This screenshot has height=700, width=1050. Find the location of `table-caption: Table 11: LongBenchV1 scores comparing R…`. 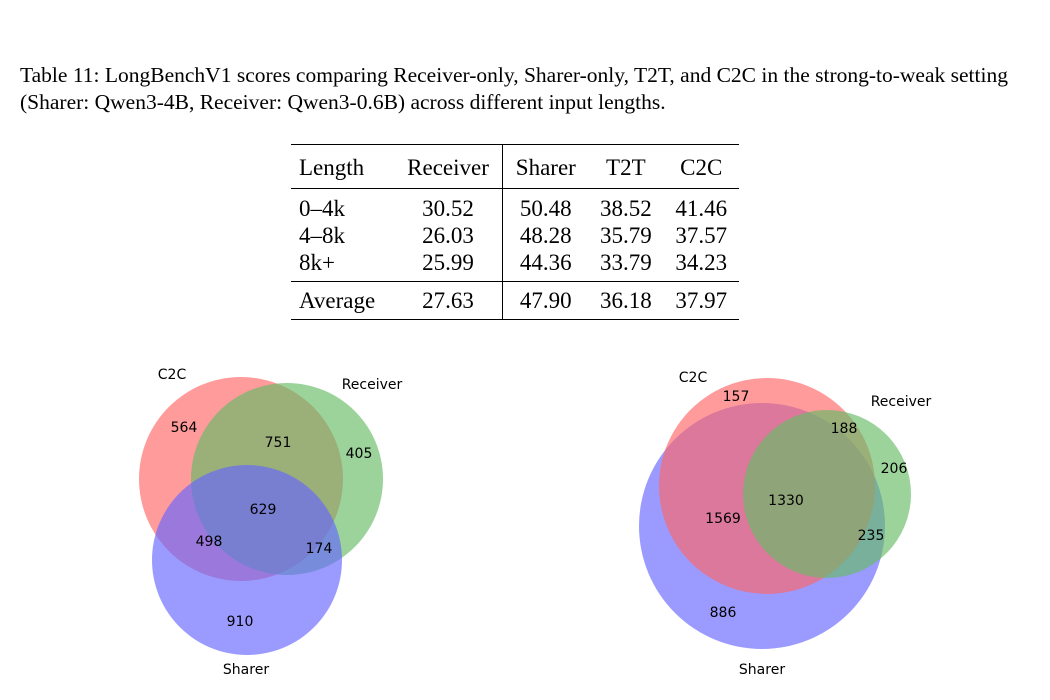

table-caption: Table 11: LongBenchV1 scores comparing R… is located at coordinates (514, 88).